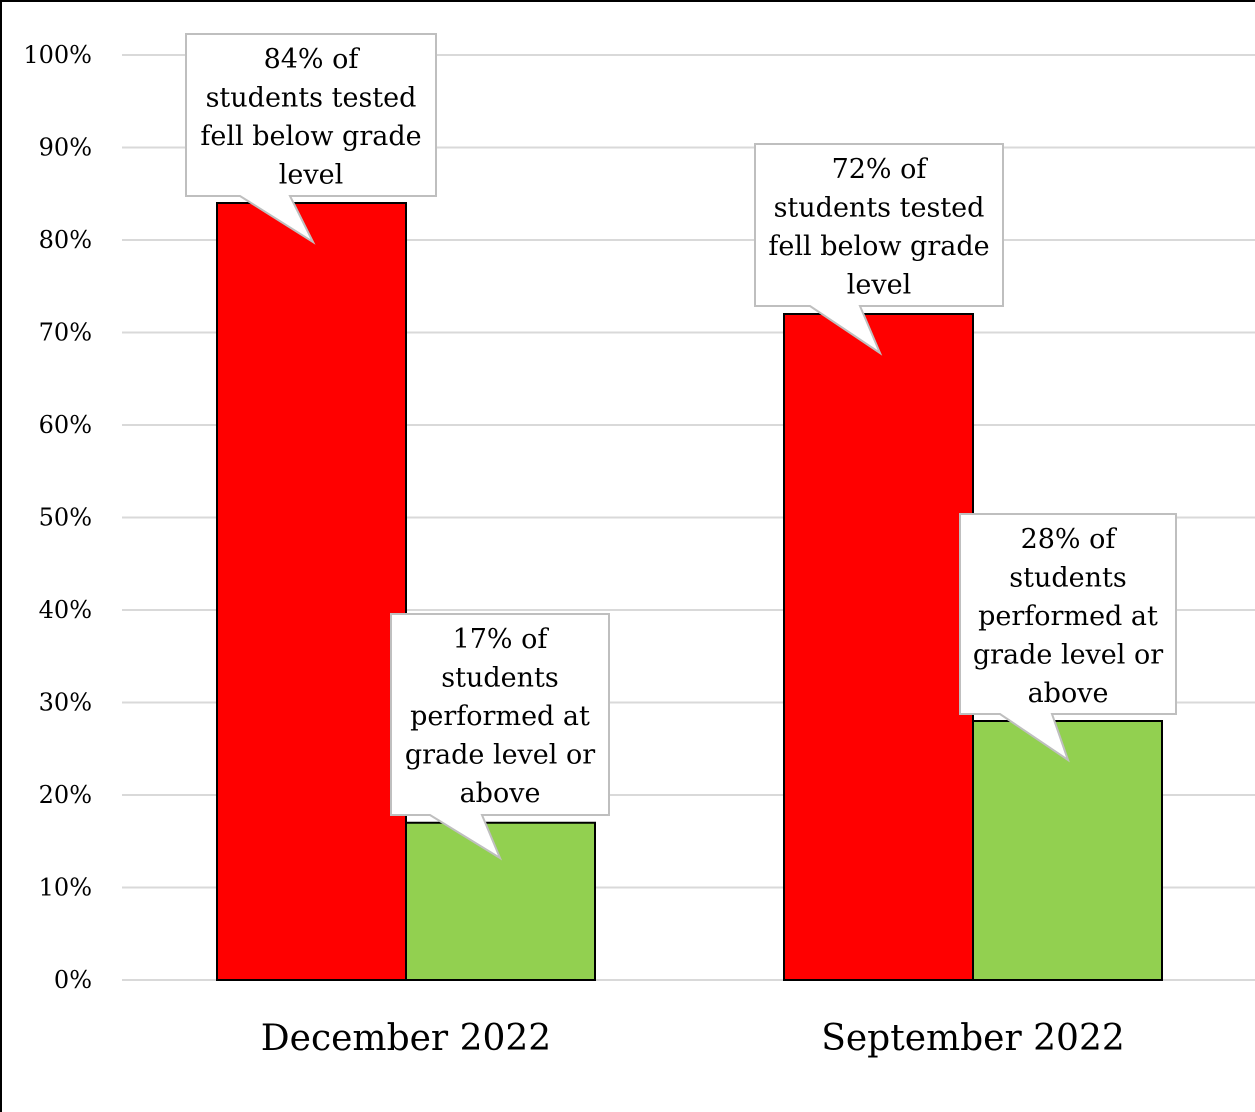  Describe the element at coordinates (57, 55) in the screenshot. I see `y-tick-label: 100%` at that location.